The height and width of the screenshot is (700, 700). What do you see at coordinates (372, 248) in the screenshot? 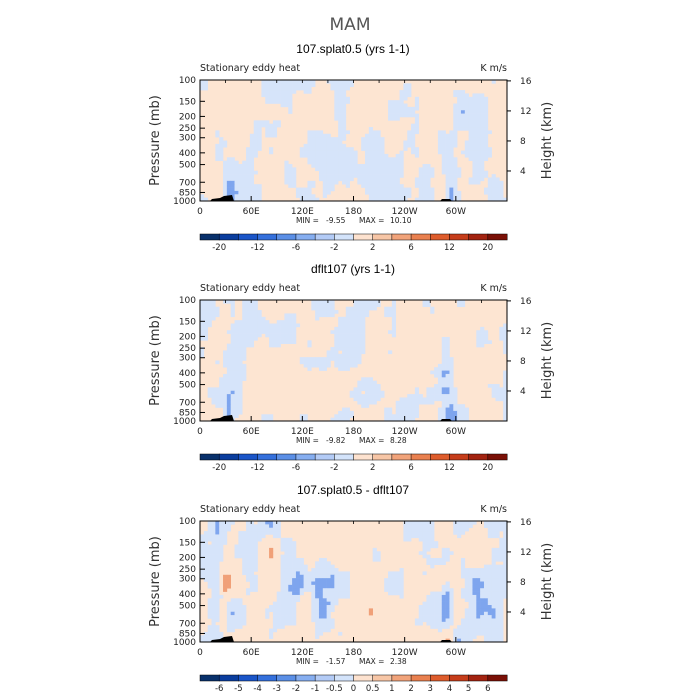
I see `colorbar-label: 2` at bounding box center [372, 248].